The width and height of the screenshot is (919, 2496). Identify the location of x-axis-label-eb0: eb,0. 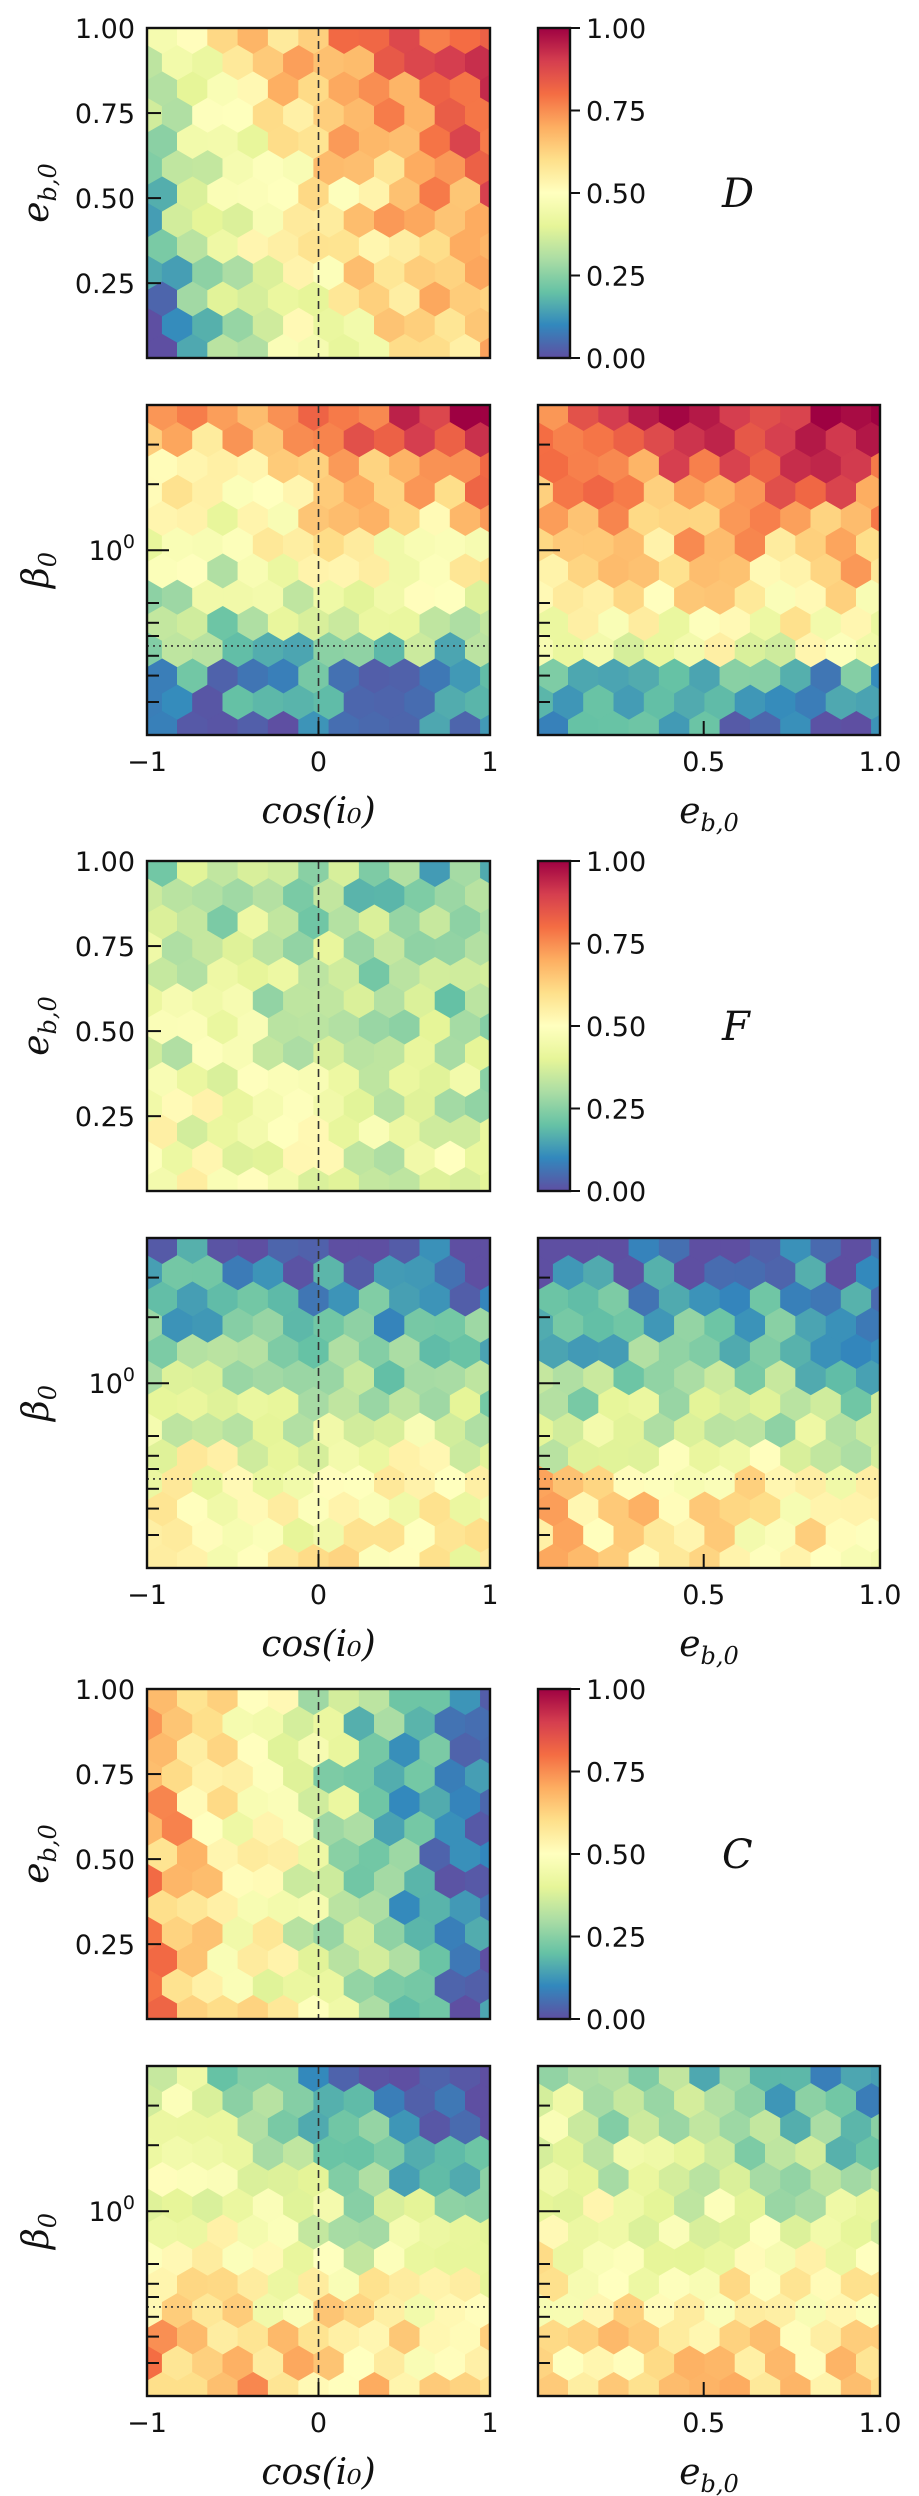
(709, 1647).